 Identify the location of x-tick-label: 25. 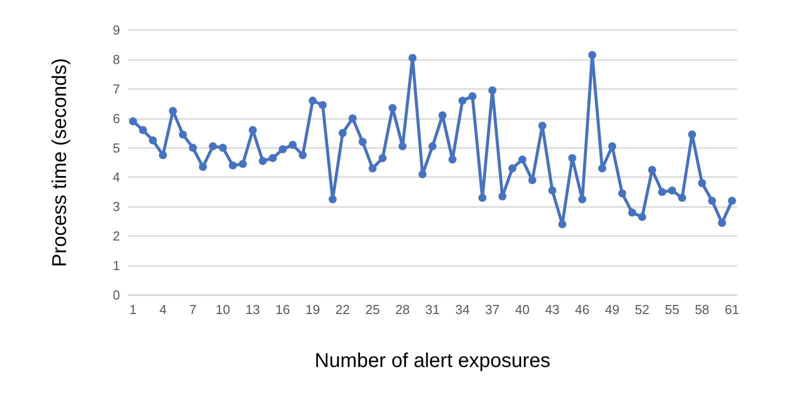
(372, 309).